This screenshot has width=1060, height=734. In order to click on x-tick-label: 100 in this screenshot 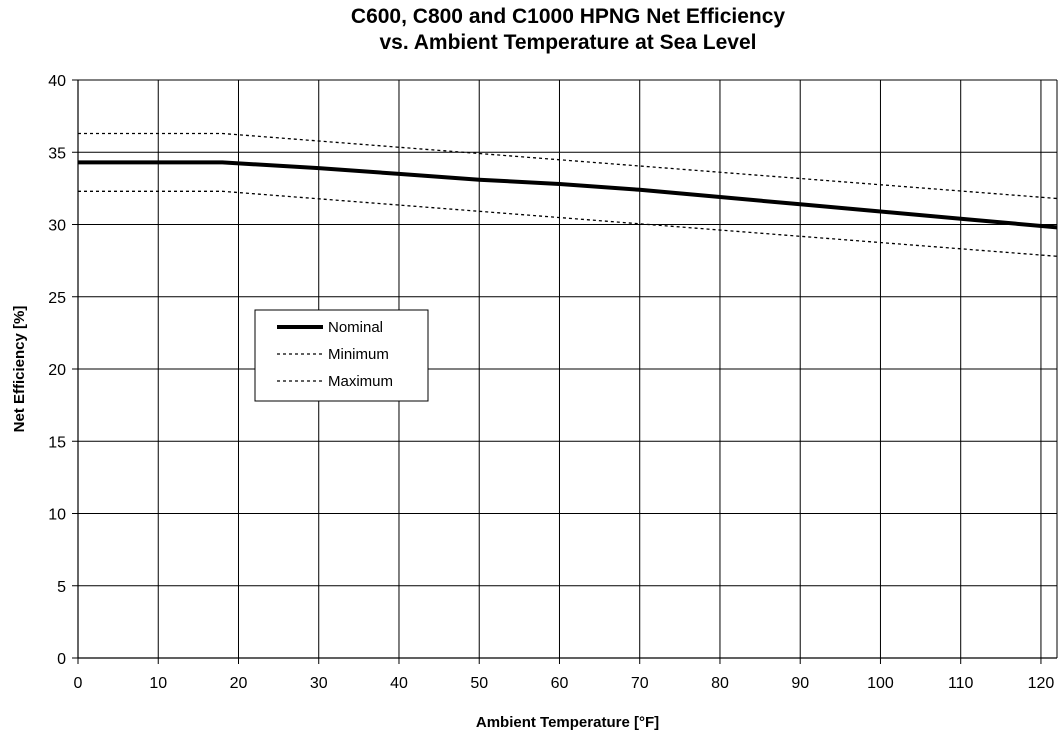, I will do `click(880, 683)`.